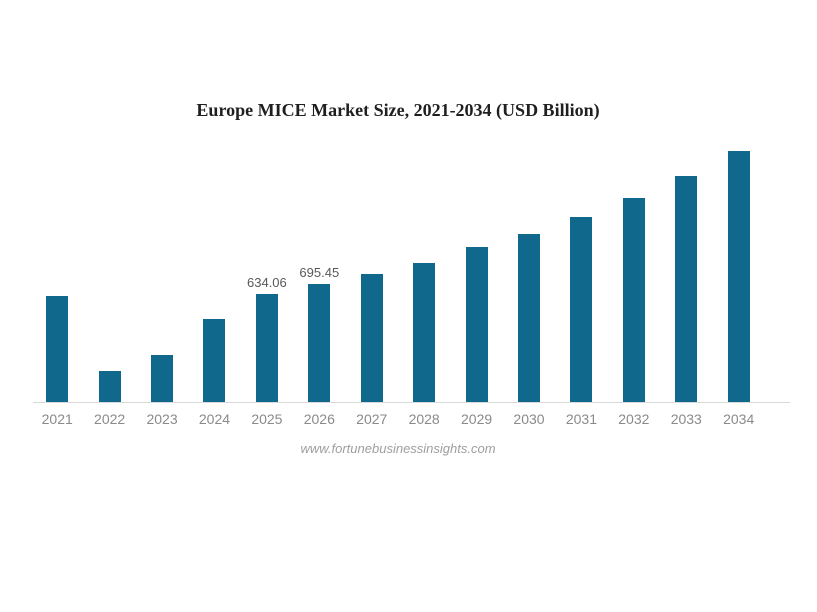  Describe the element at coordinates (411, 402) in the screenshot. I see `x-axis-line` at that location.